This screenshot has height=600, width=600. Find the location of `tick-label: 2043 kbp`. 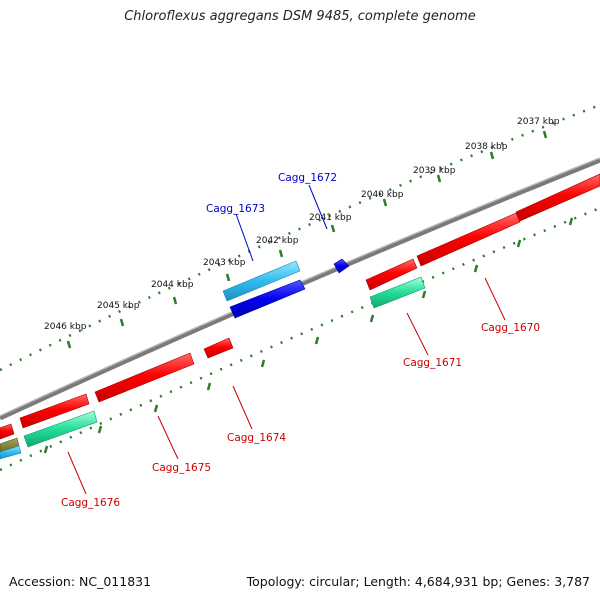

tick-label: 2043 kbp is located at coordinates (224, 263).